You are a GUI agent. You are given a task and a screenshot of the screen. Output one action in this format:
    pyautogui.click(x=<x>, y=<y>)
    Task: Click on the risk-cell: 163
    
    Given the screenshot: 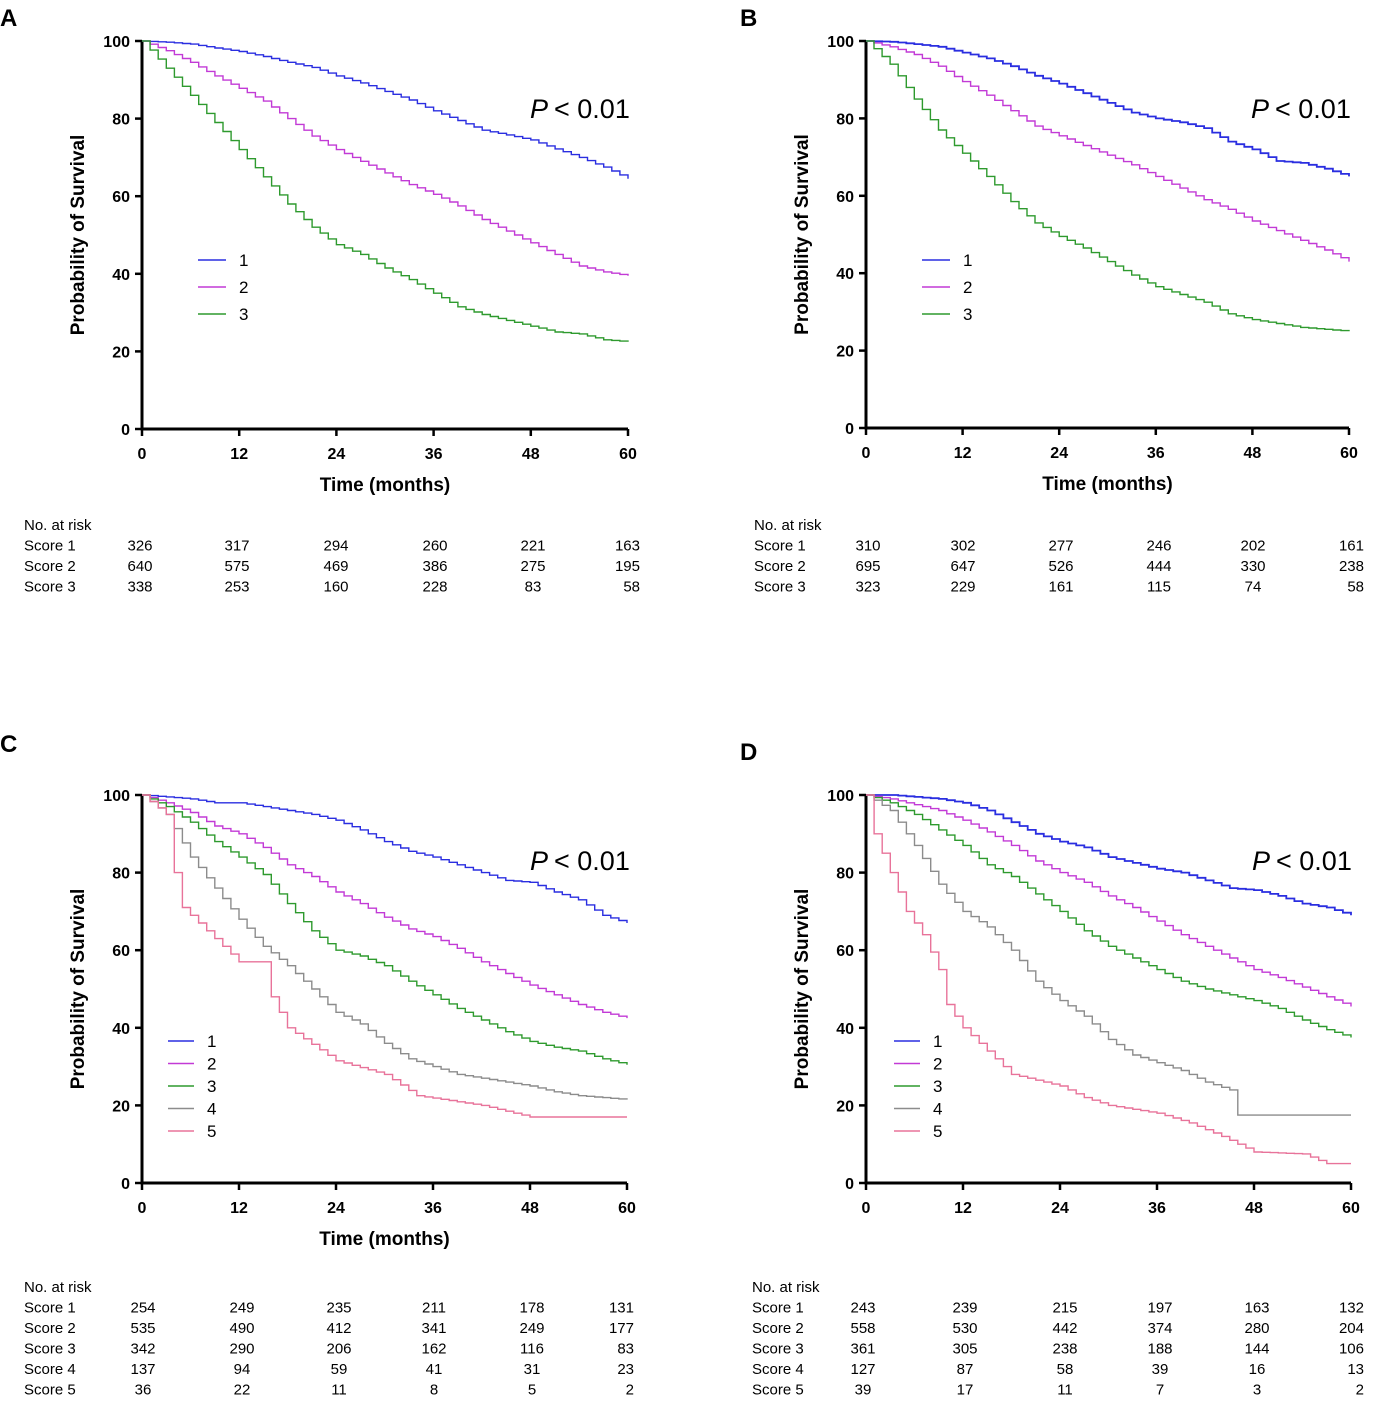 What is the action you would take?
    pyautogui.click(x=1256, y=1308)
    